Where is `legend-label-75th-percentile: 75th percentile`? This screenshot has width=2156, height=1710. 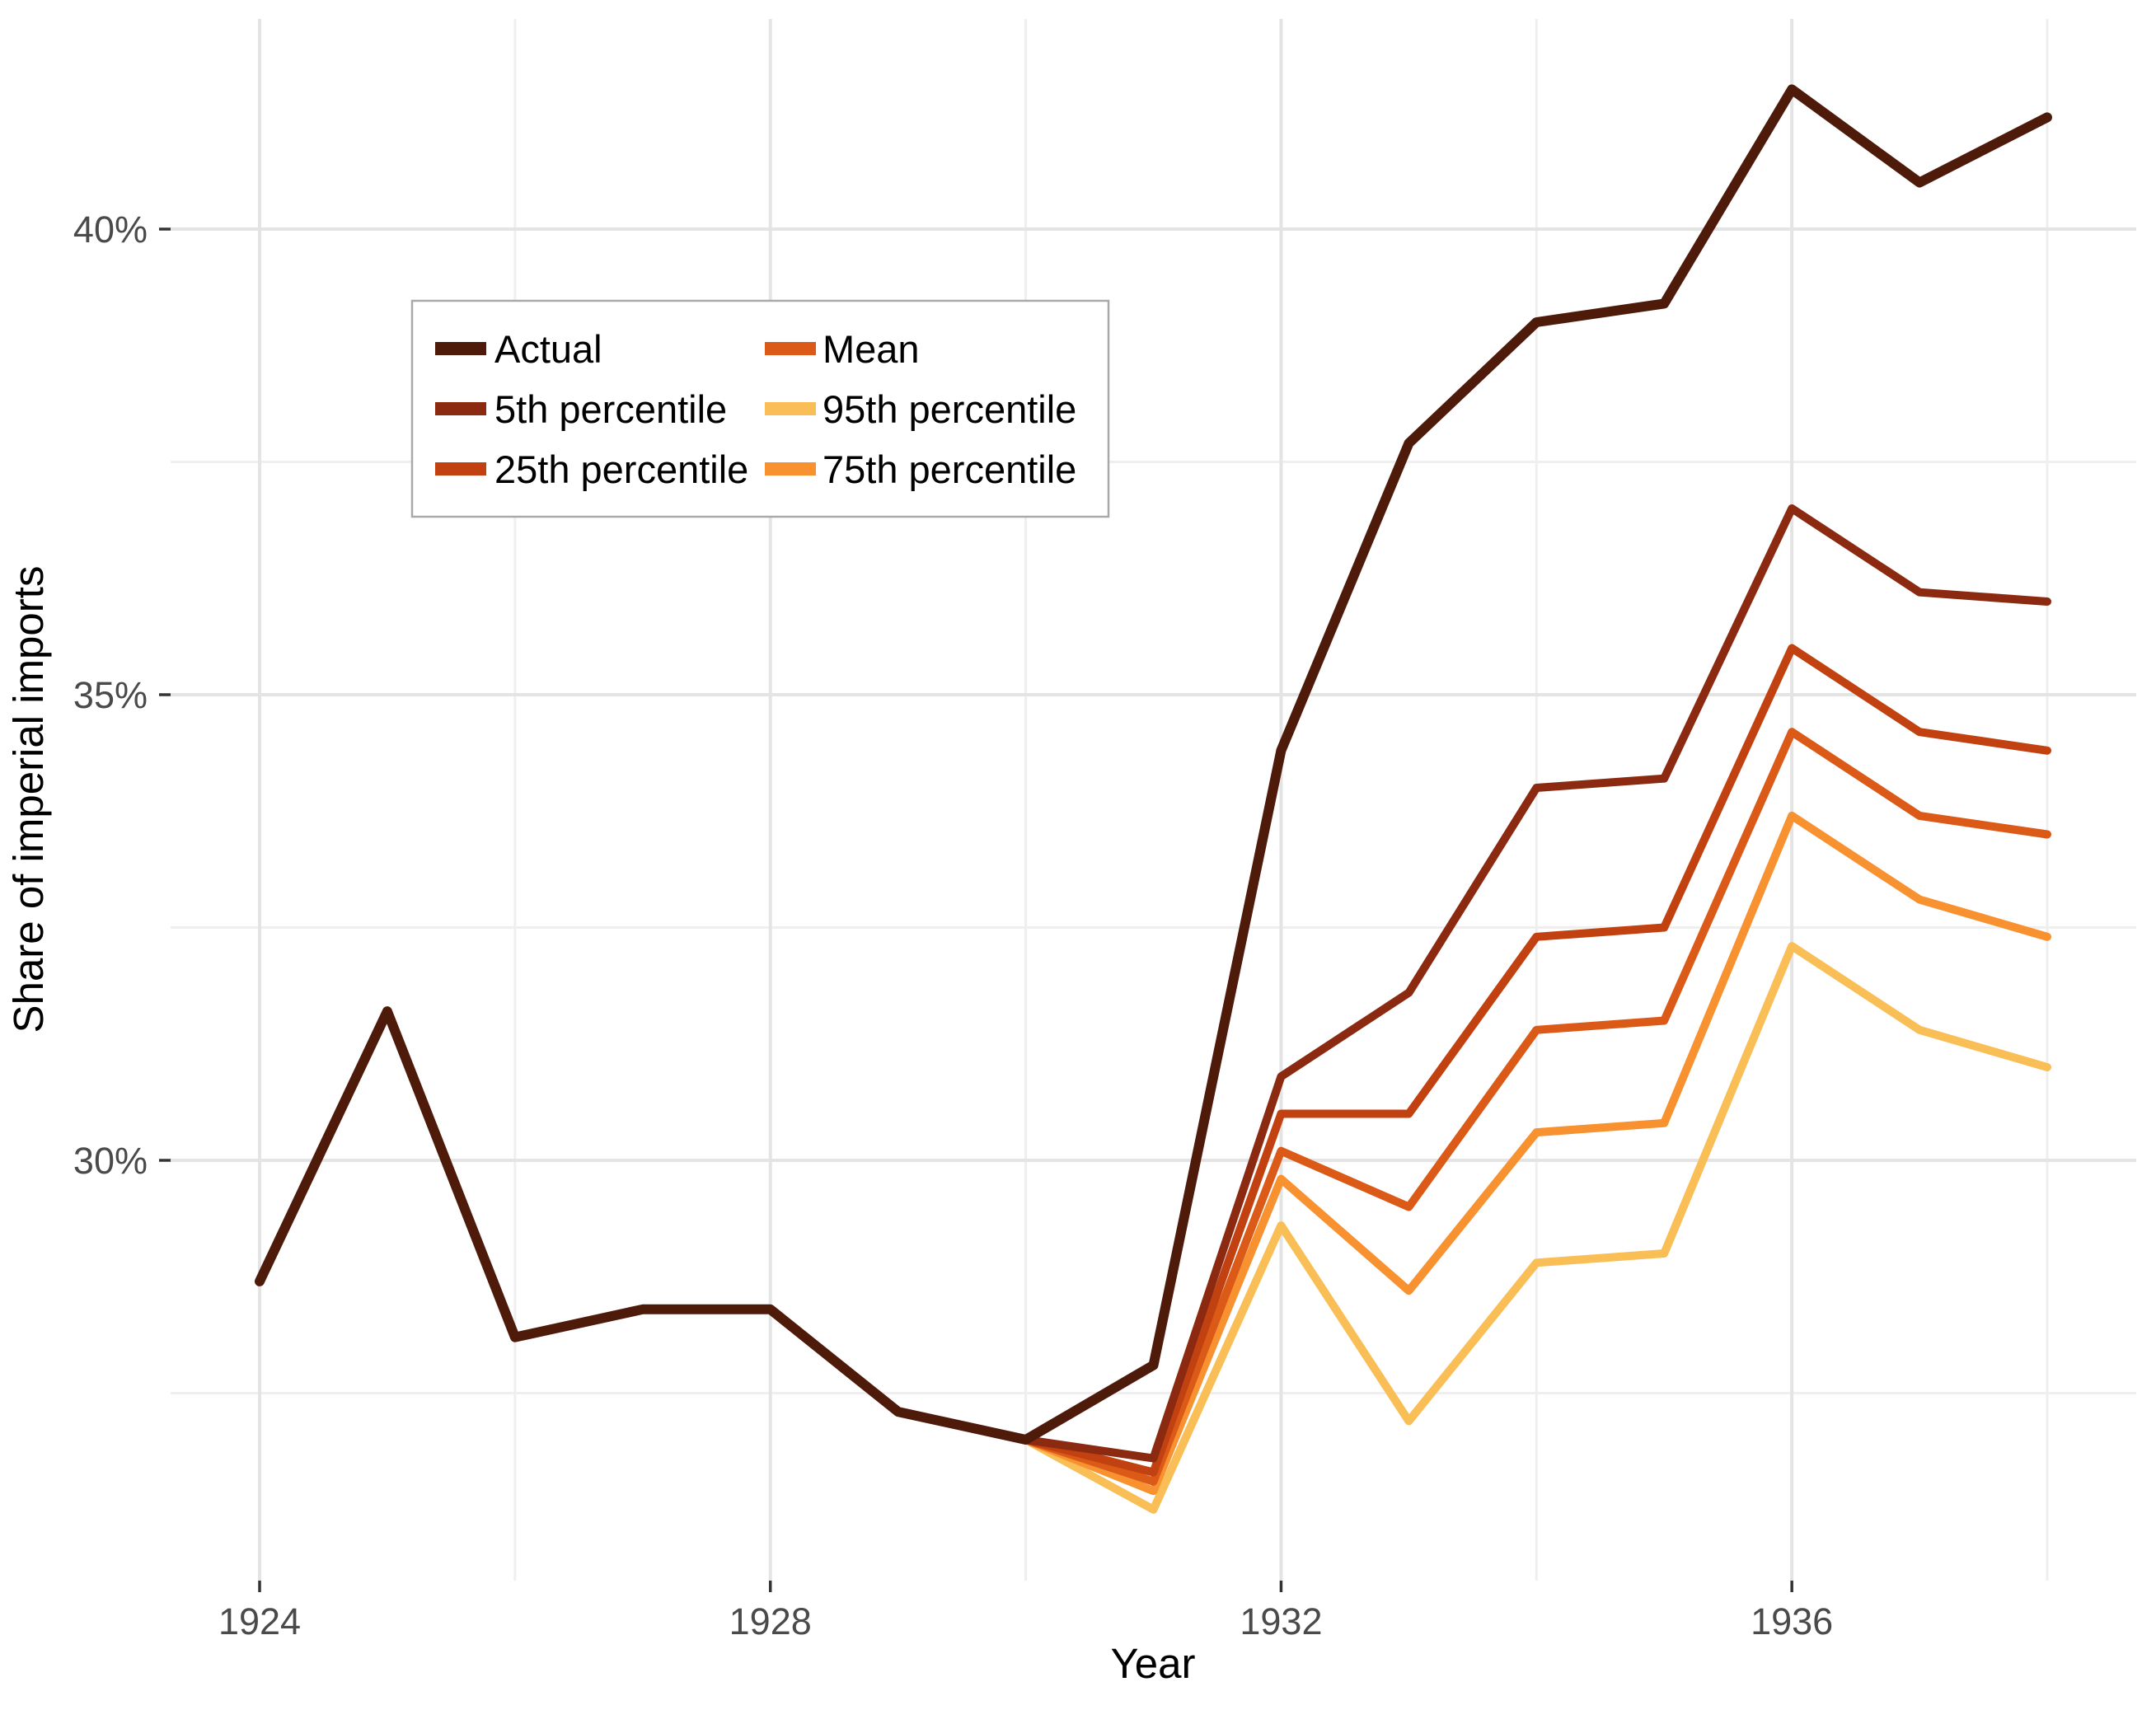 legend-label-75th-percentile: 75th percentile is located at coordinates (950, 469).